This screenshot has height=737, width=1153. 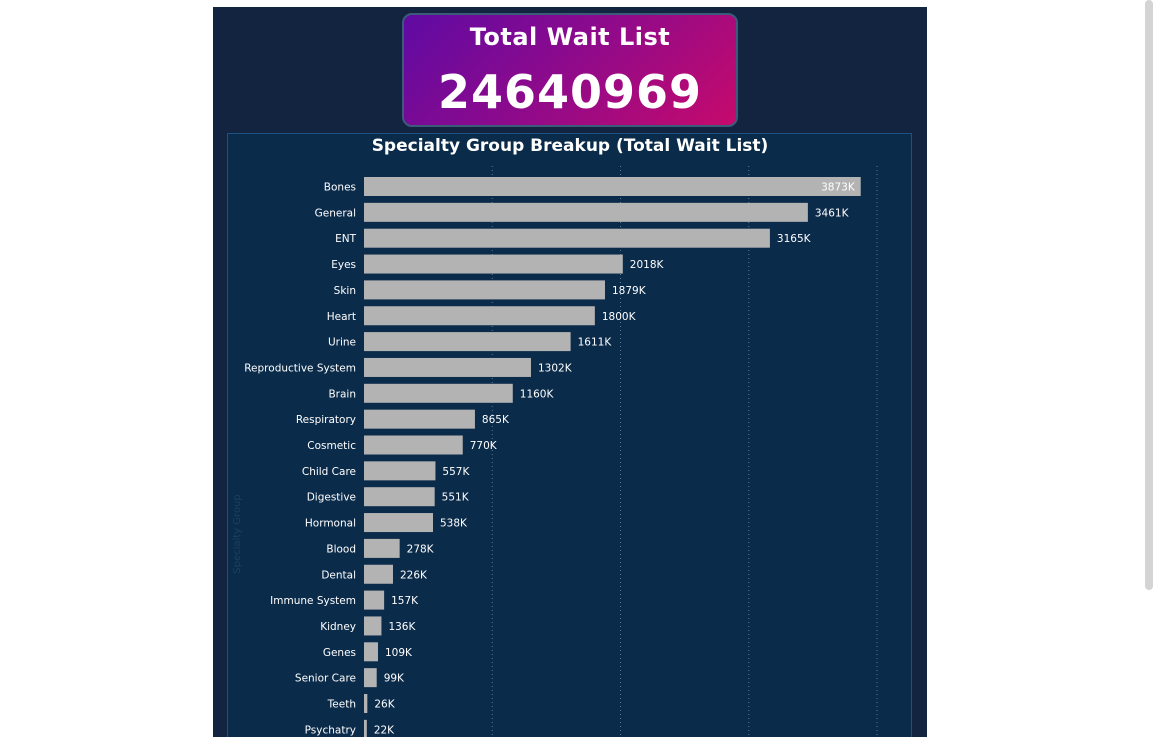 I want to click on value-label: 1302K, so click(x=555, y=368).